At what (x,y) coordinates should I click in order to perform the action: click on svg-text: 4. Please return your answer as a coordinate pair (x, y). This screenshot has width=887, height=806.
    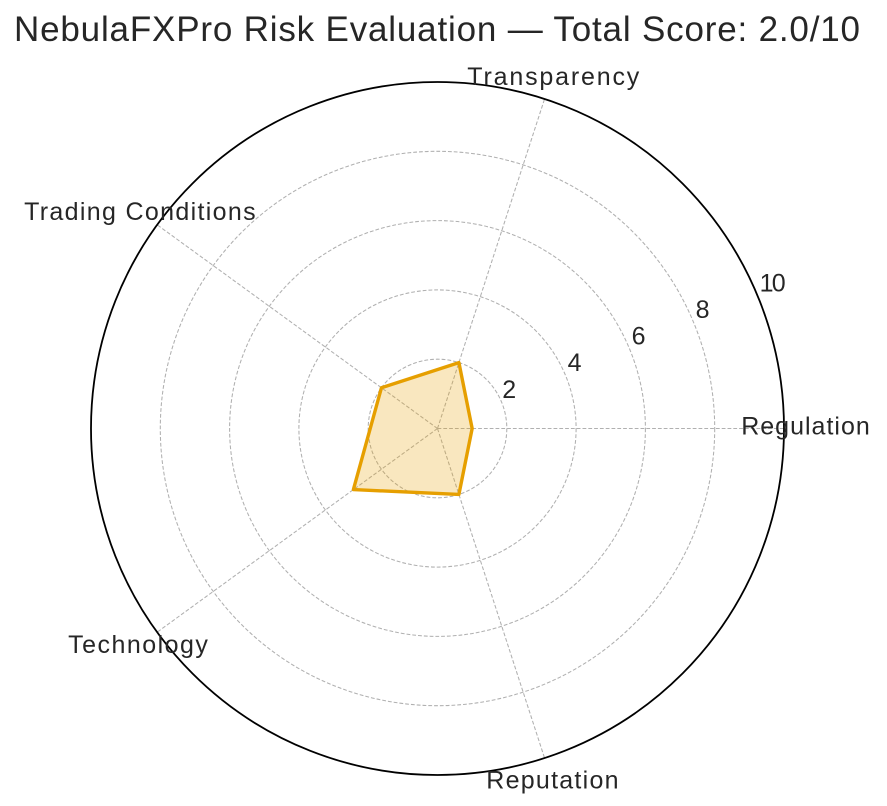
    Looking at the image, I should click on (575, 363).